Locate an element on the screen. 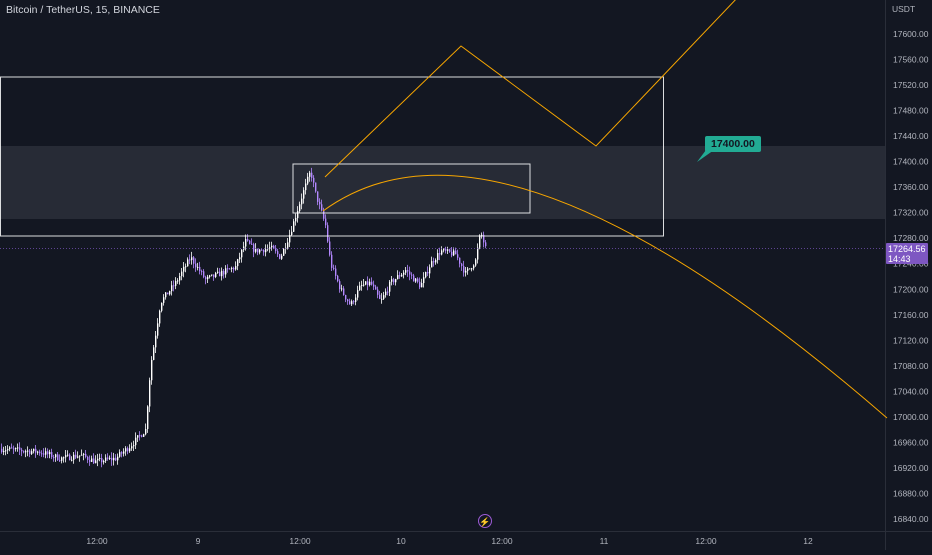 The width and height of the screenshot is (932, 555). price-tick-label: 17320.00 is located at coordinates (911, 213).